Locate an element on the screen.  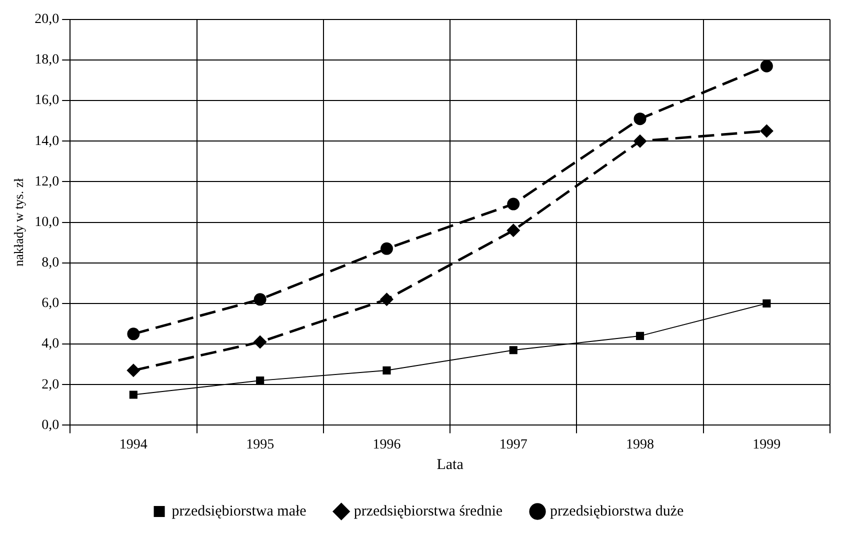
y-tick-label: 20,0 is located at coordinates (47, 20).